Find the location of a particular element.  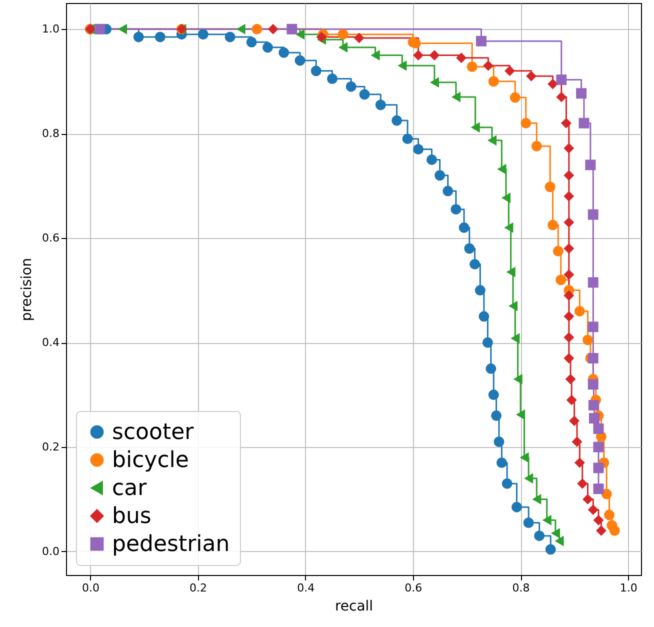

y-tick-label: 0.4 is located at coordinates (51, 343).